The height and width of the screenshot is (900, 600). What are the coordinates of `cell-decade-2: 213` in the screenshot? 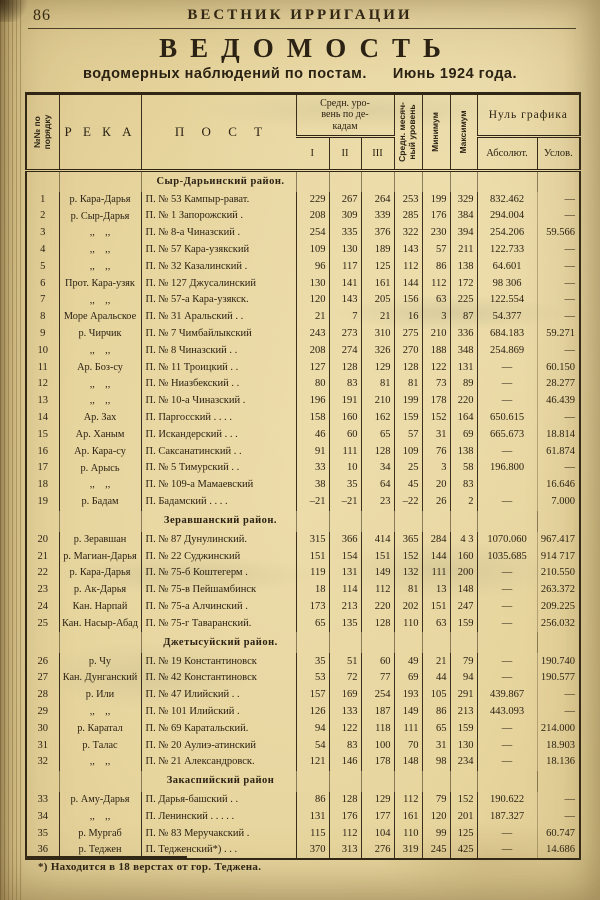 It's located at (344, 607).